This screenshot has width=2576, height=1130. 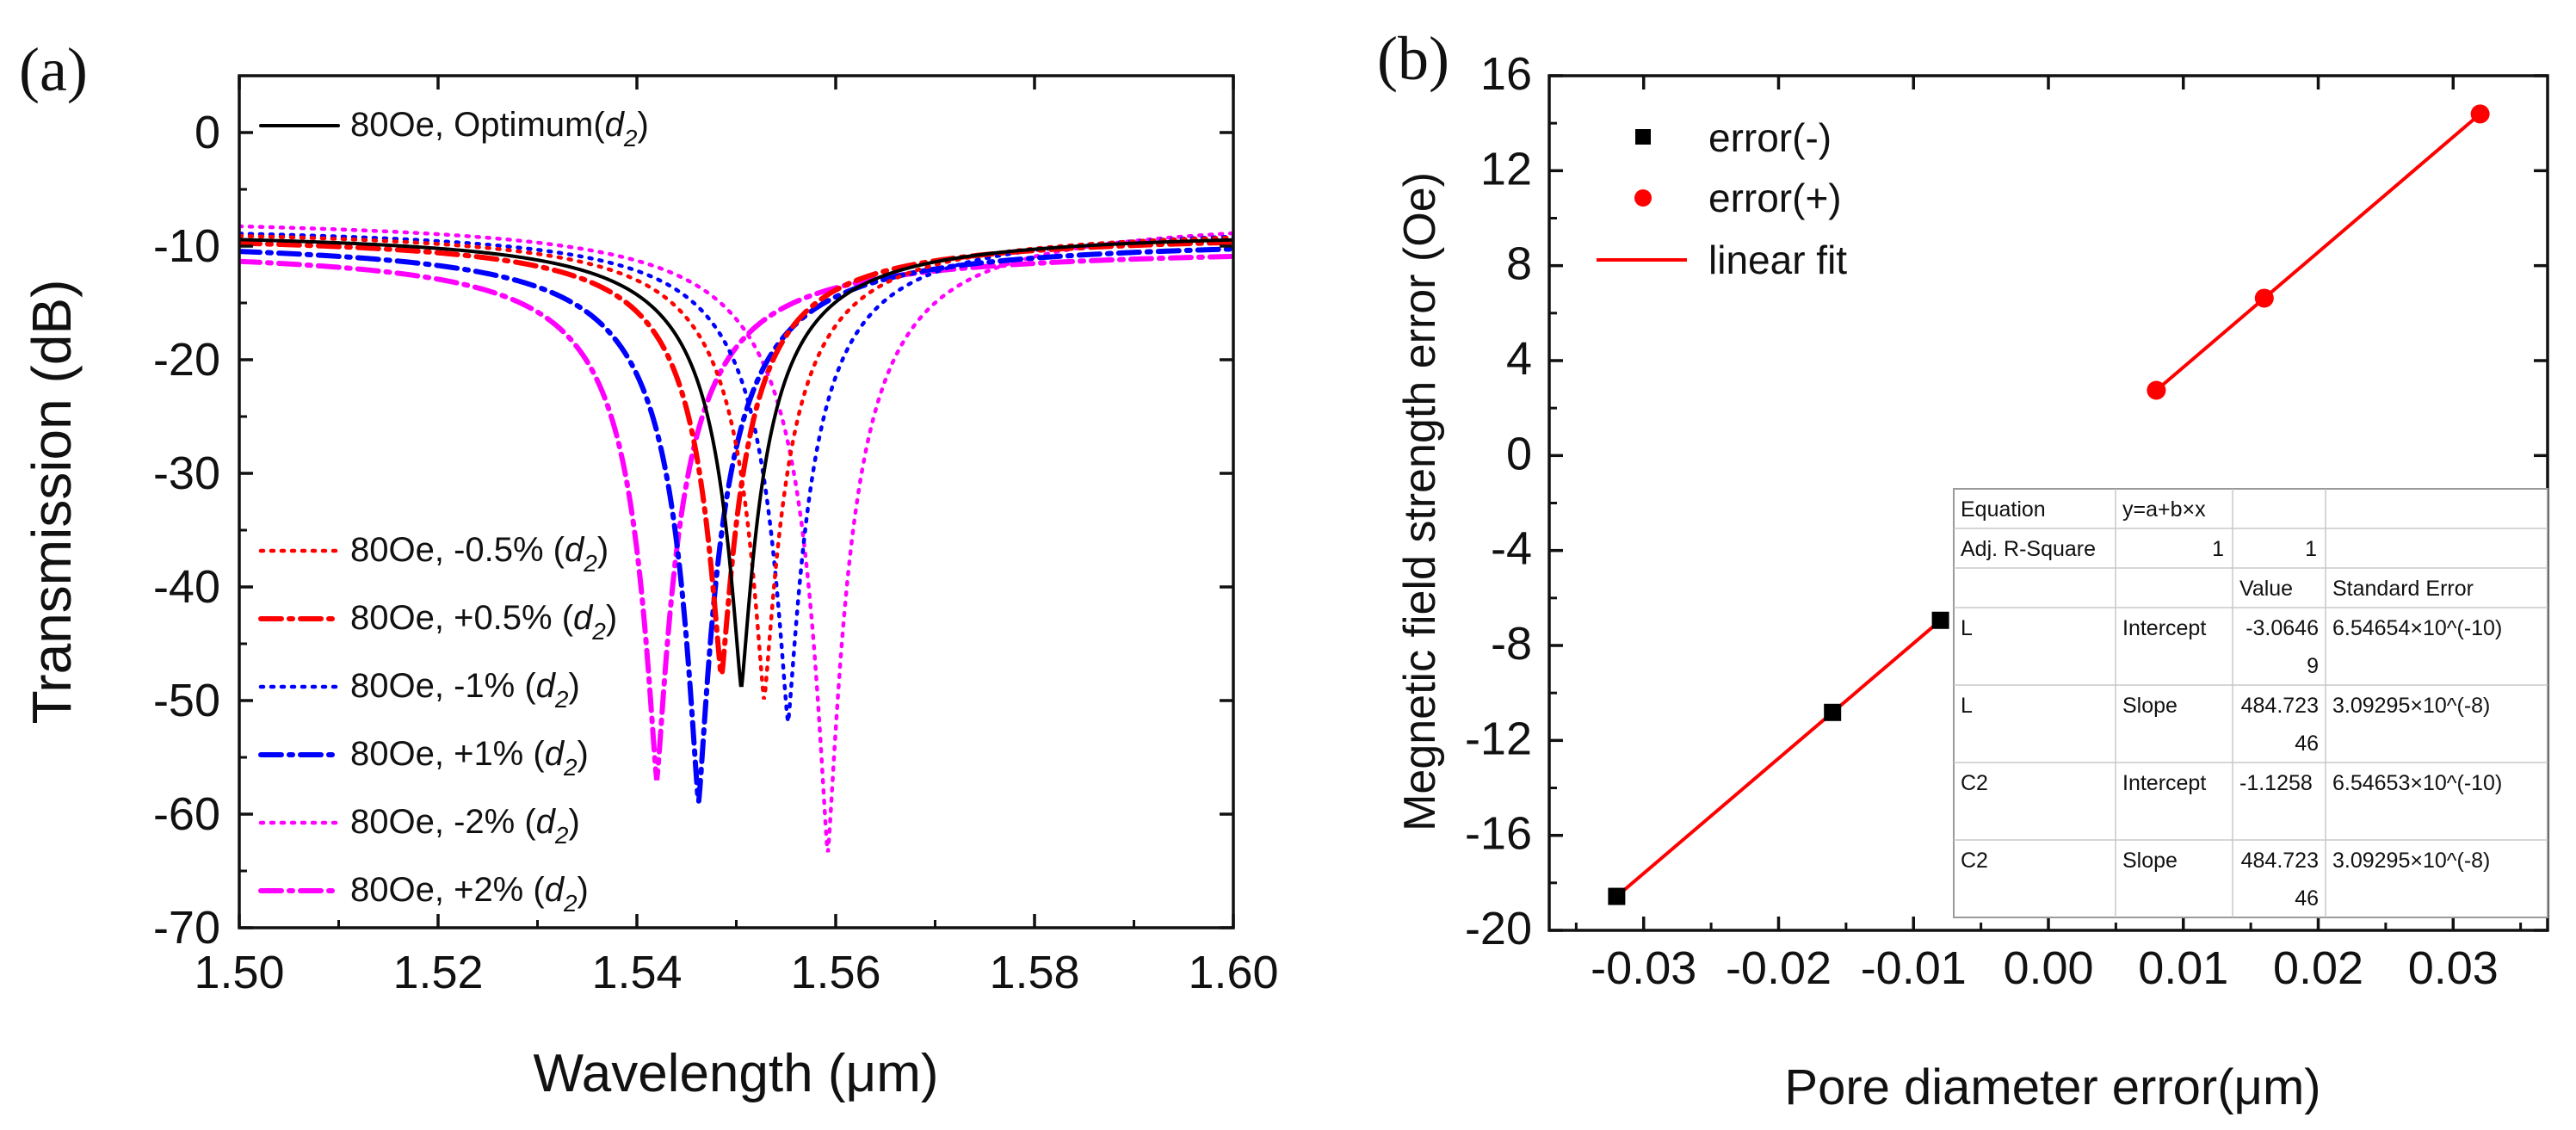 I want to click on legend-label: linear fit, so click(x=1777, y=260).